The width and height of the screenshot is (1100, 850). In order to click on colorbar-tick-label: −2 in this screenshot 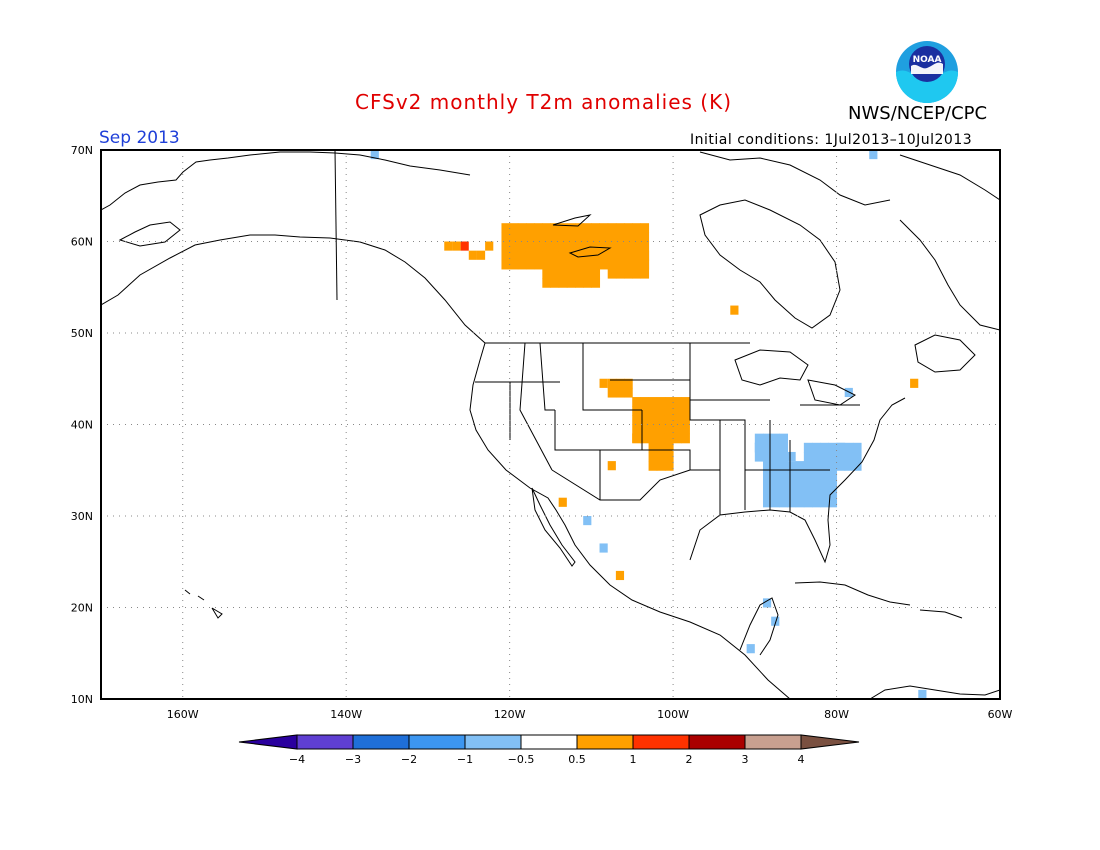, I will do `click(409, 759)`.